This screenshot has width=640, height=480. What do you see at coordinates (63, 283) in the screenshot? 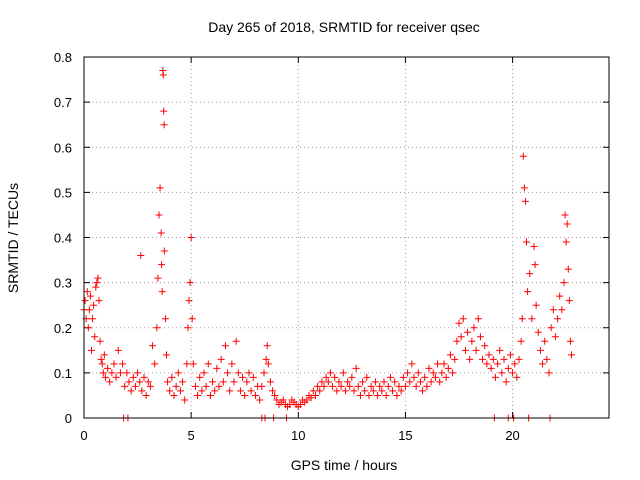
I see `y-tick-label: 0.3` at bounding box center [63, 283].